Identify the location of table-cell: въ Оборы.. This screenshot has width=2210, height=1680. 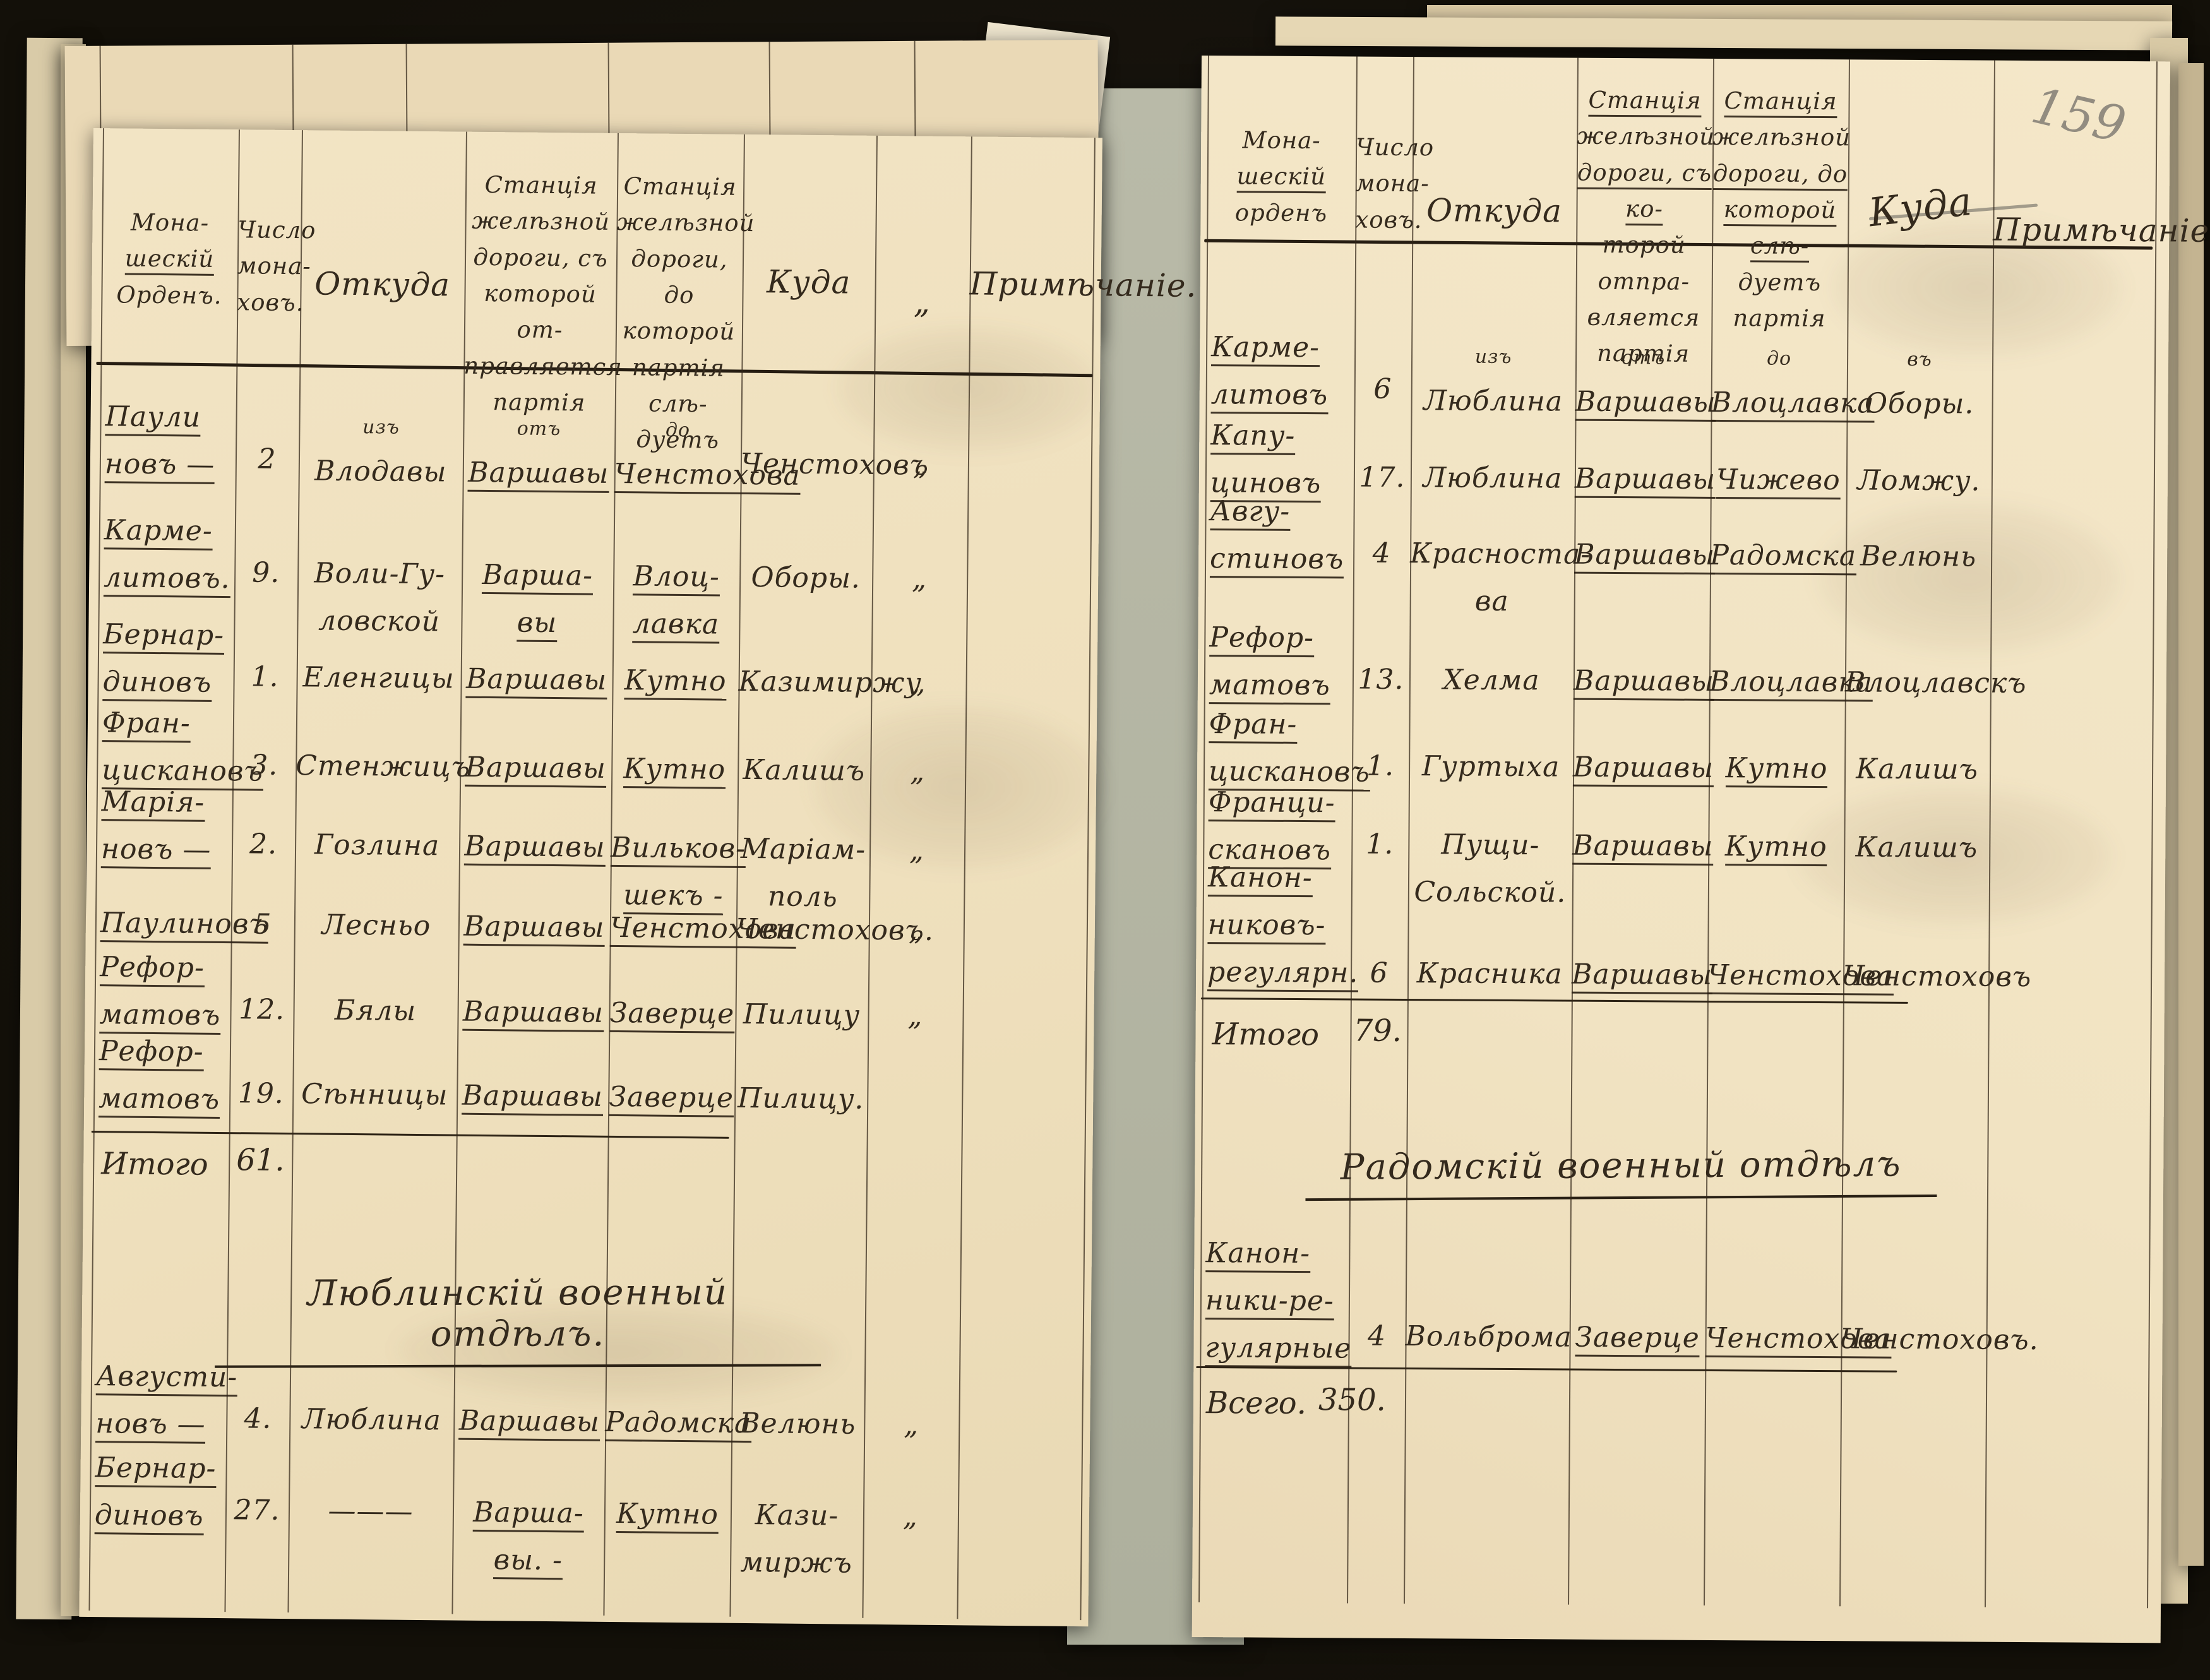
(1919, 384).